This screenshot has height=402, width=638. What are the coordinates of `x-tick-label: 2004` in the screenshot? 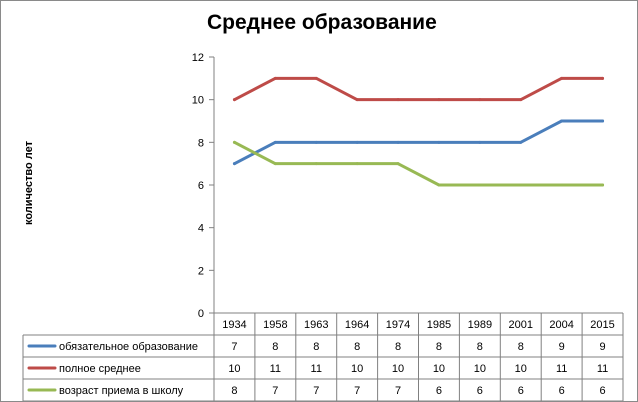 It's located at (561, 325).